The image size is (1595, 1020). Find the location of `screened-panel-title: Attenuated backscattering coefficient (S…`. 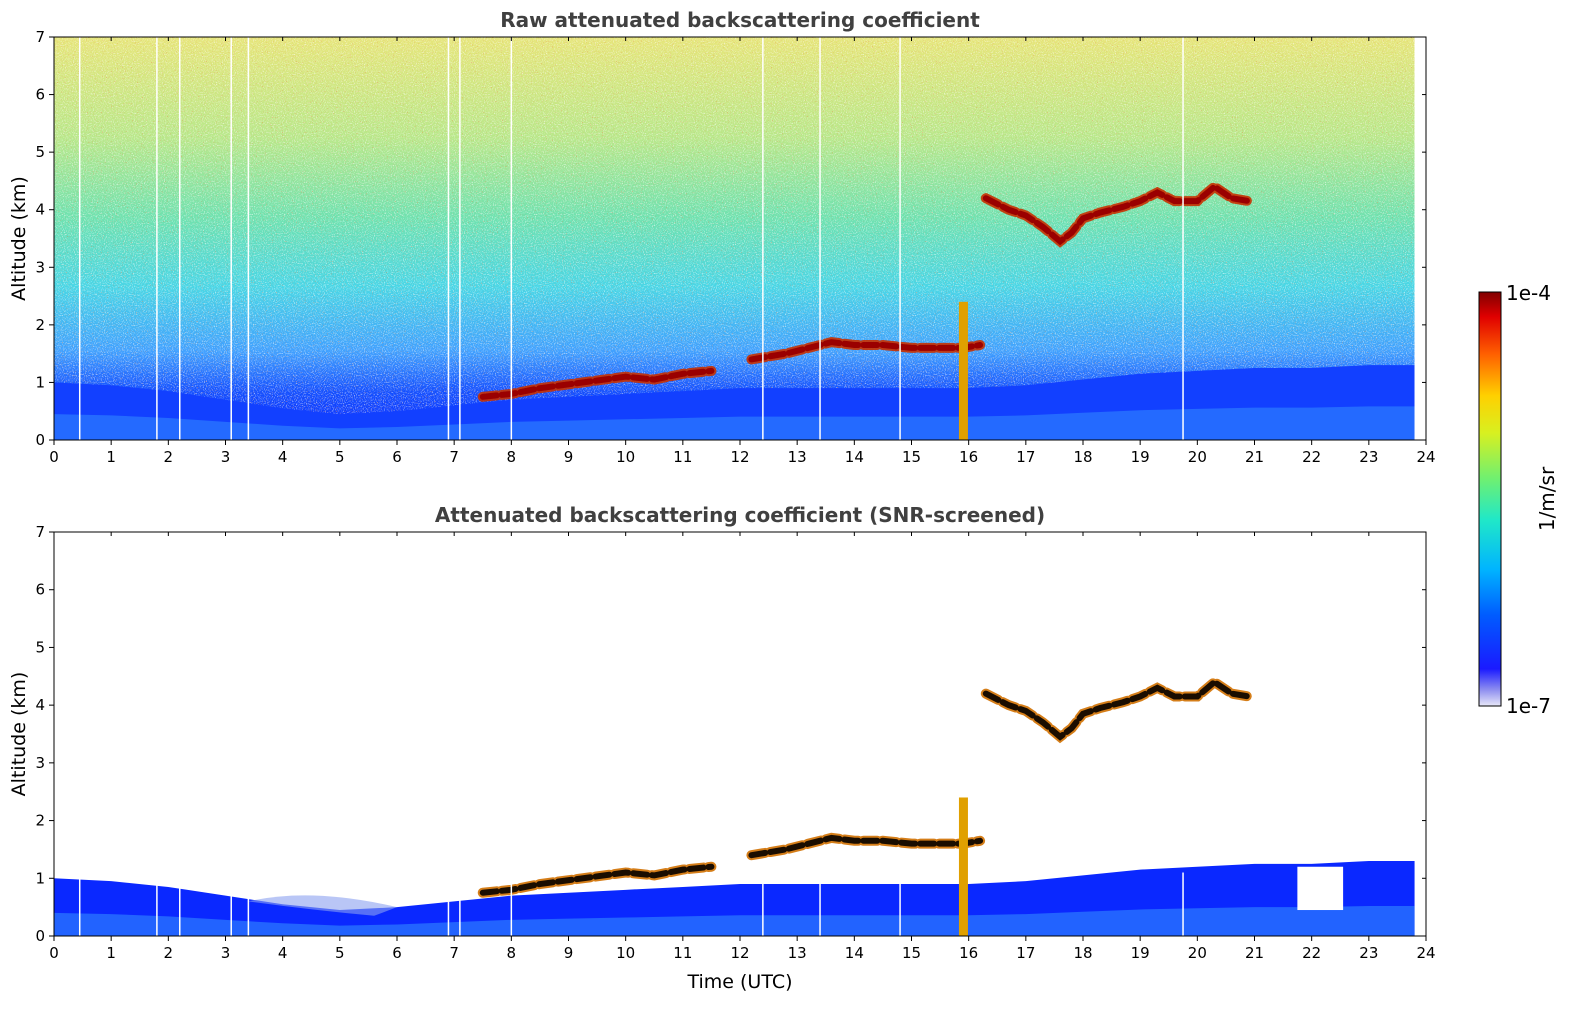

screened-panel-title: Attenuated backscattering coefficient (S… is located at coordinates (740, 515).